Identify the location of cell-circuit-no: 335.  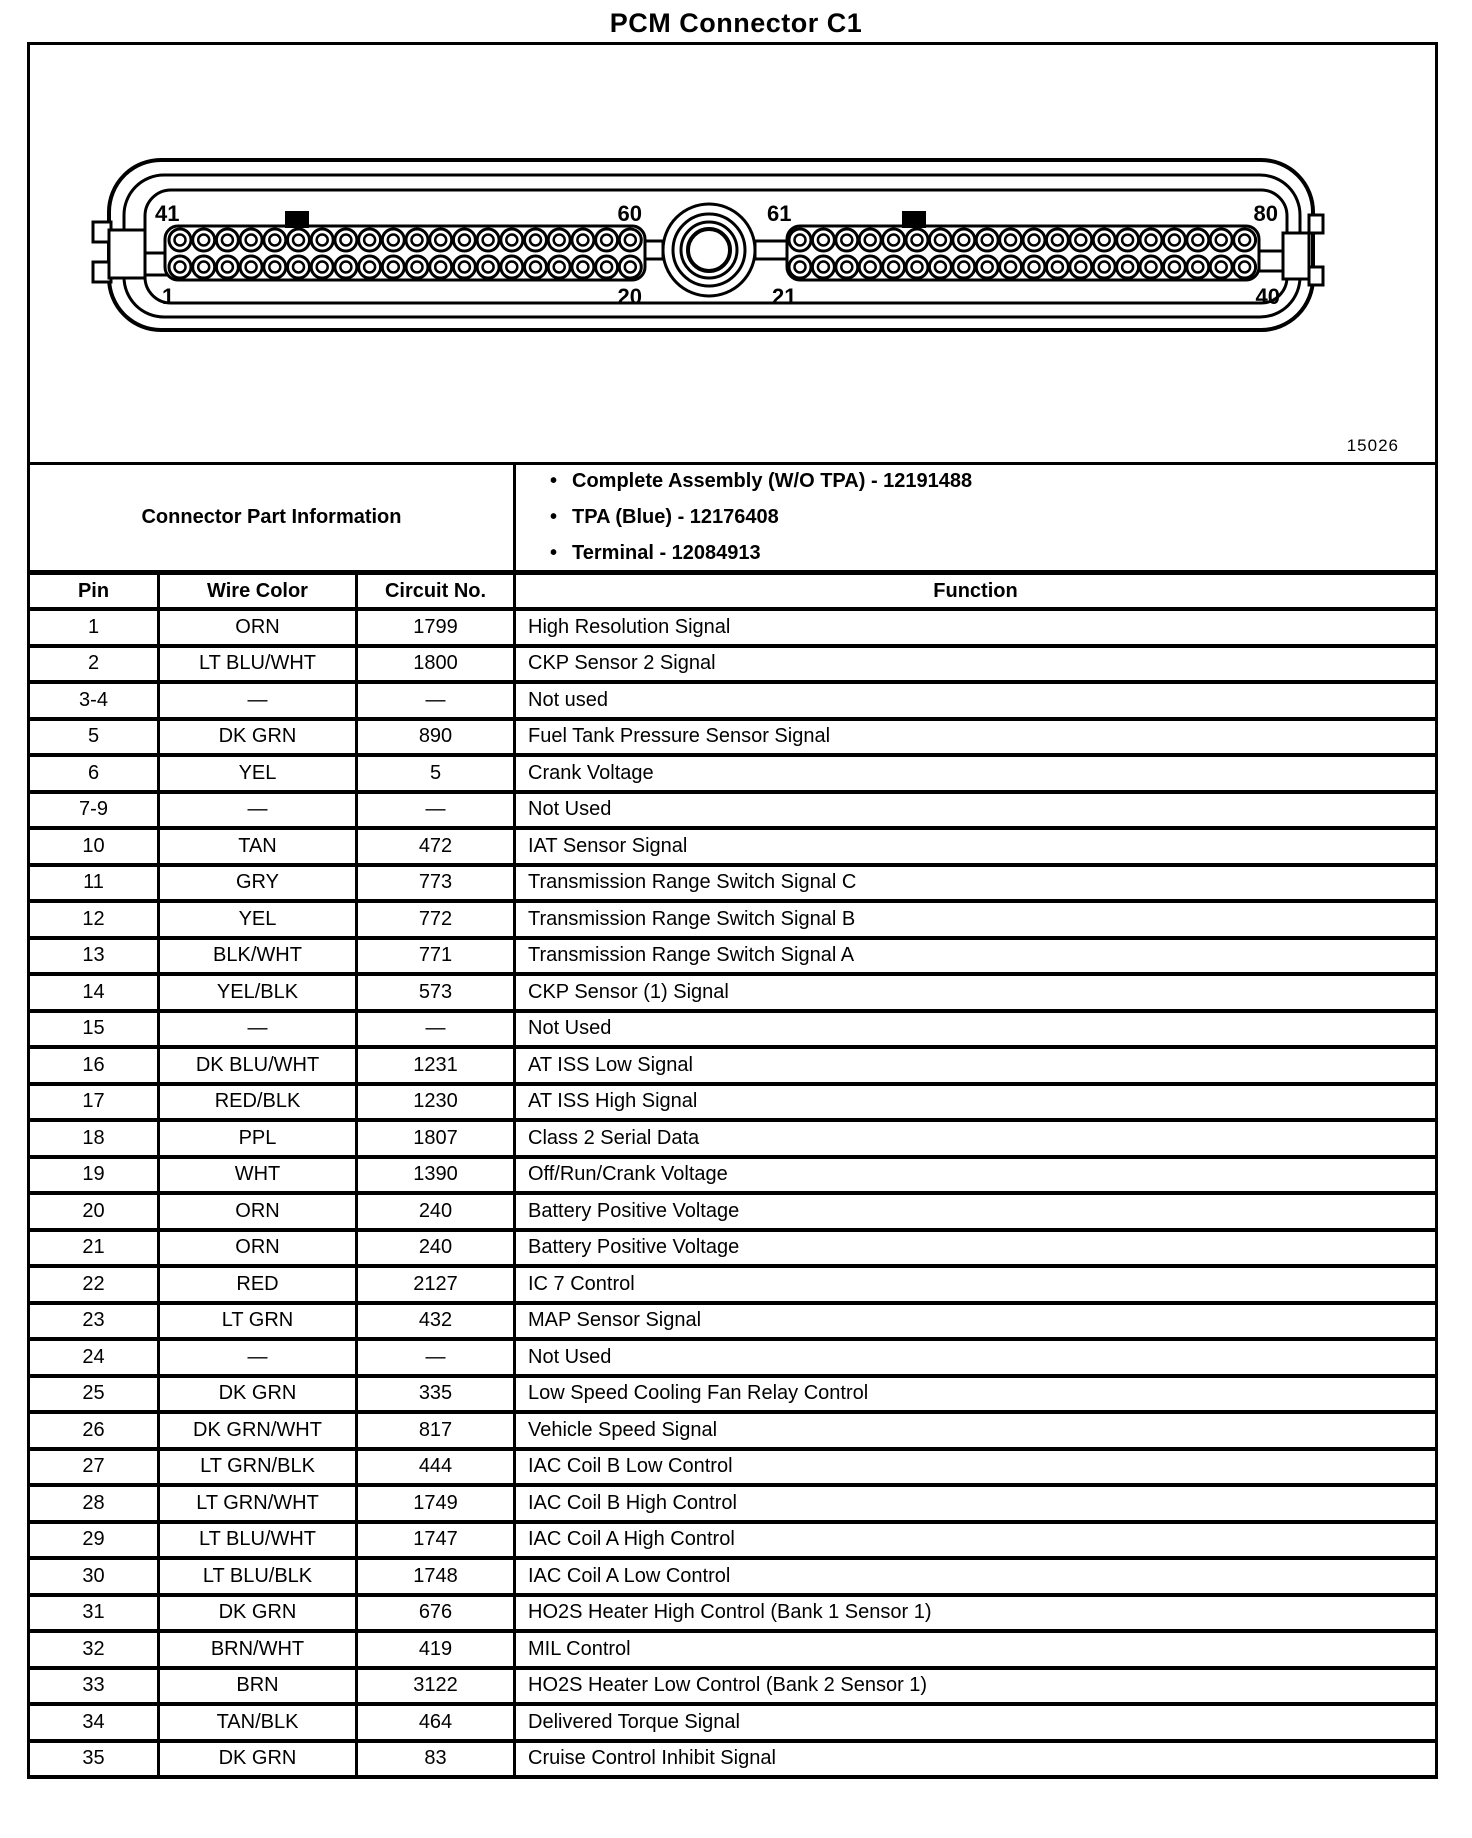
(437, 1393).